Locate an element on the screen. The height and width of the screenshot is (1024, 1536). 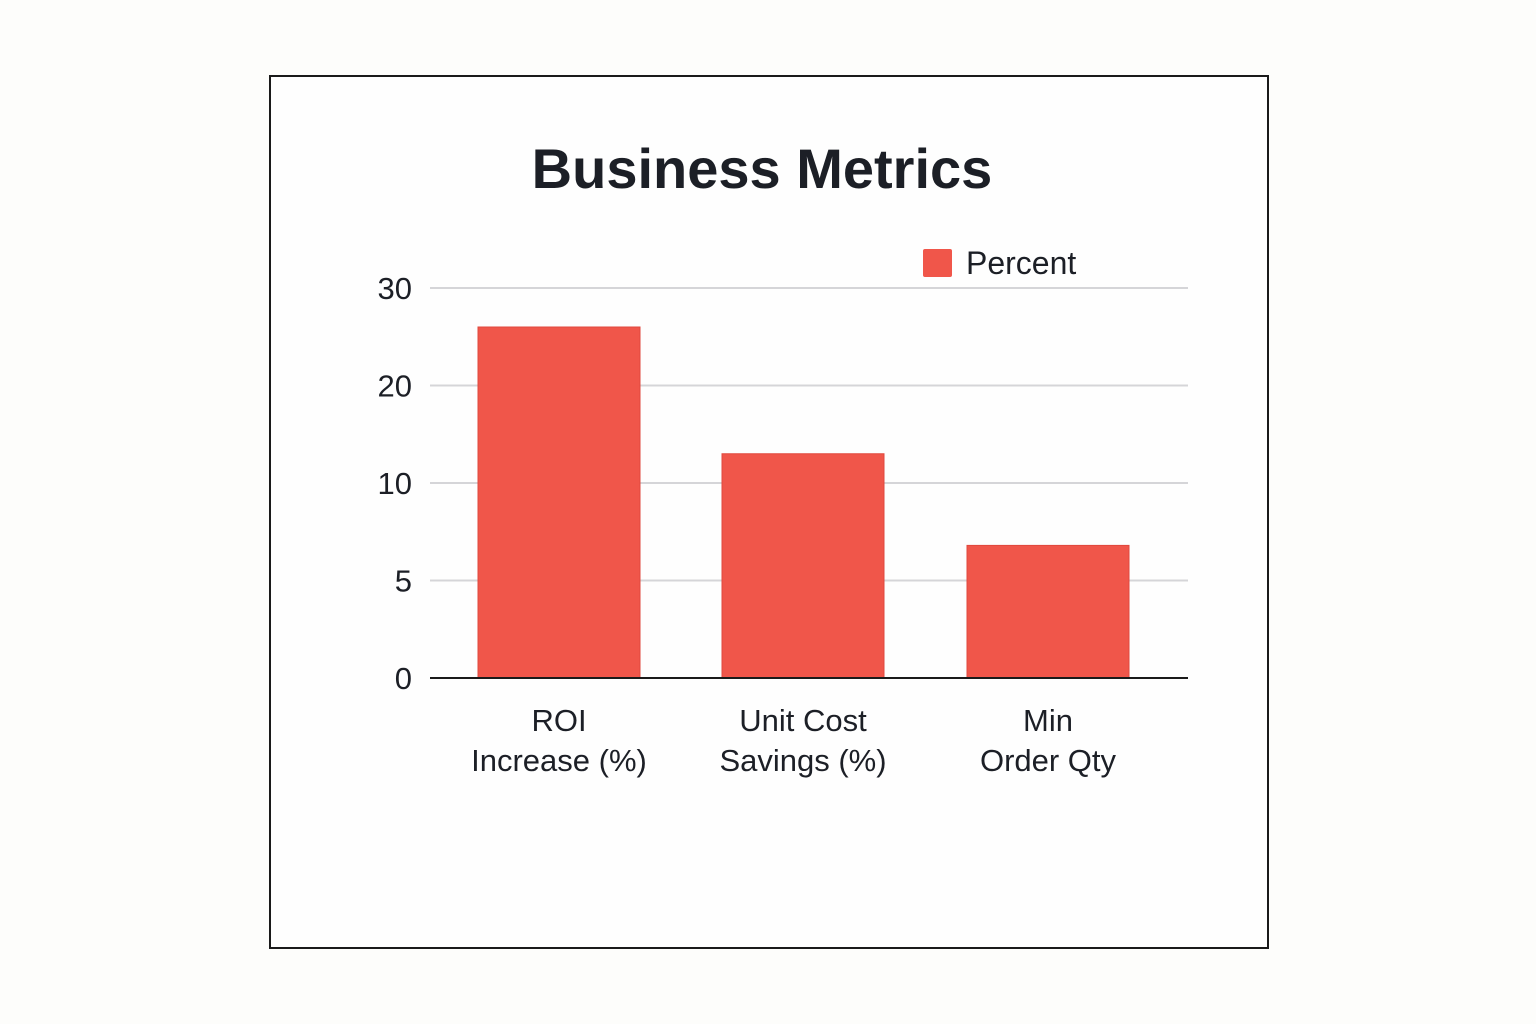
legend-swatch is located at coordinates (937, 263).